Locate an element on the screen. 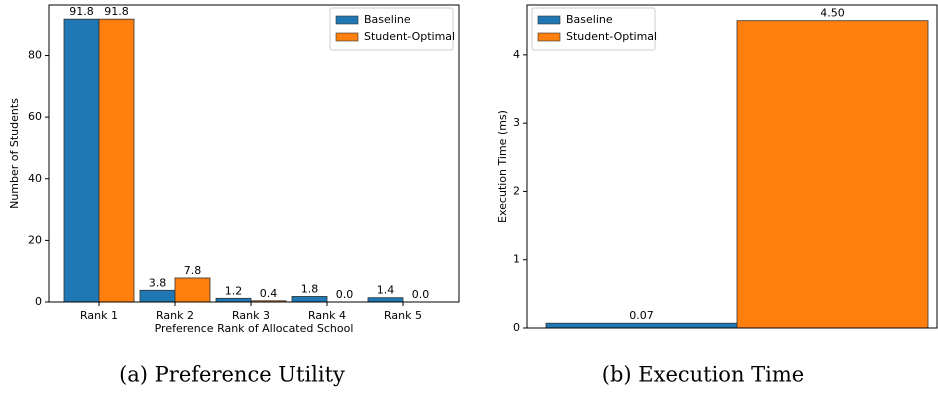 The image size is (938, 396). caption: (a) Preference Utility is located at coordinates (232, 375).